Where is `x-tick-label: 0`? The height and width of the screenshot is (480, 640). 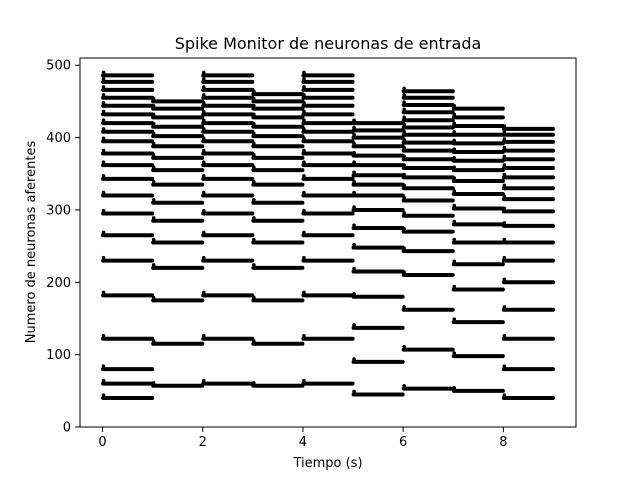
x-tick-label: 0 is located at coordinates (102, 442).